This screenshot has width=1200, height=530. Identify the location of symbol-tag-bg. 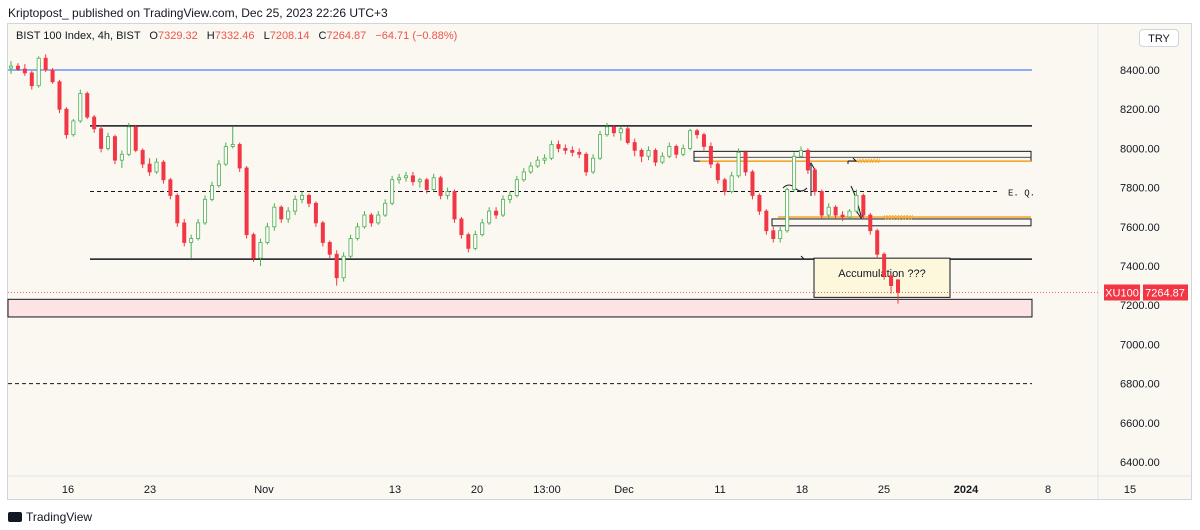
(1122, 292).